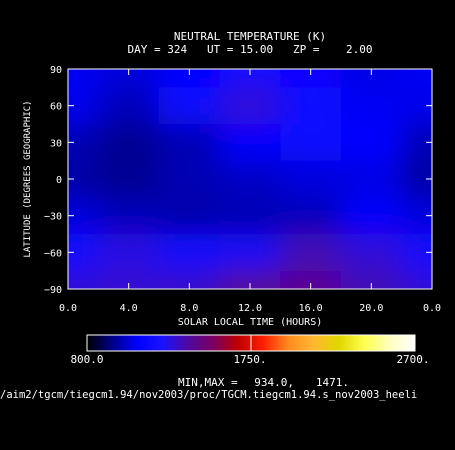 This screenshot has width=455, height=450. I want to click on colorbar-max-label: 2700., so click(412, 359).